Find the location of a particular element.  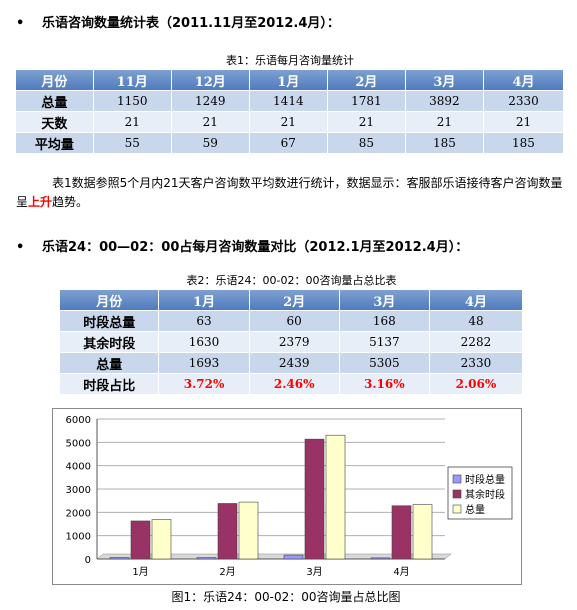

table1-caption: 表1：乐语每月咨询量统计 is located at coordinates (290, 60).